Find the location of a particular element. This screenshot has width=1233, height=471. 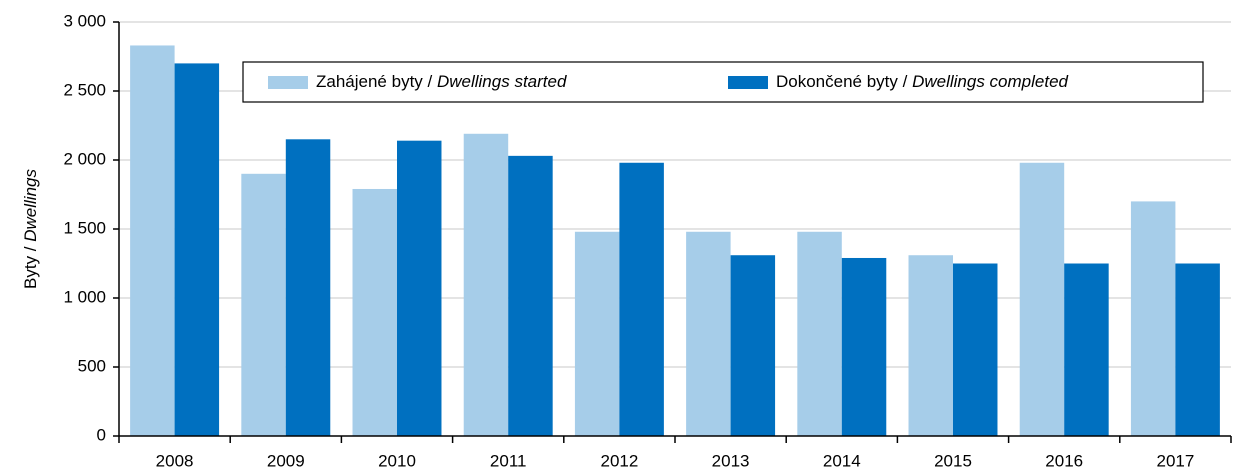

x-tick-label: 2010 is located at coordinates (397, 460).